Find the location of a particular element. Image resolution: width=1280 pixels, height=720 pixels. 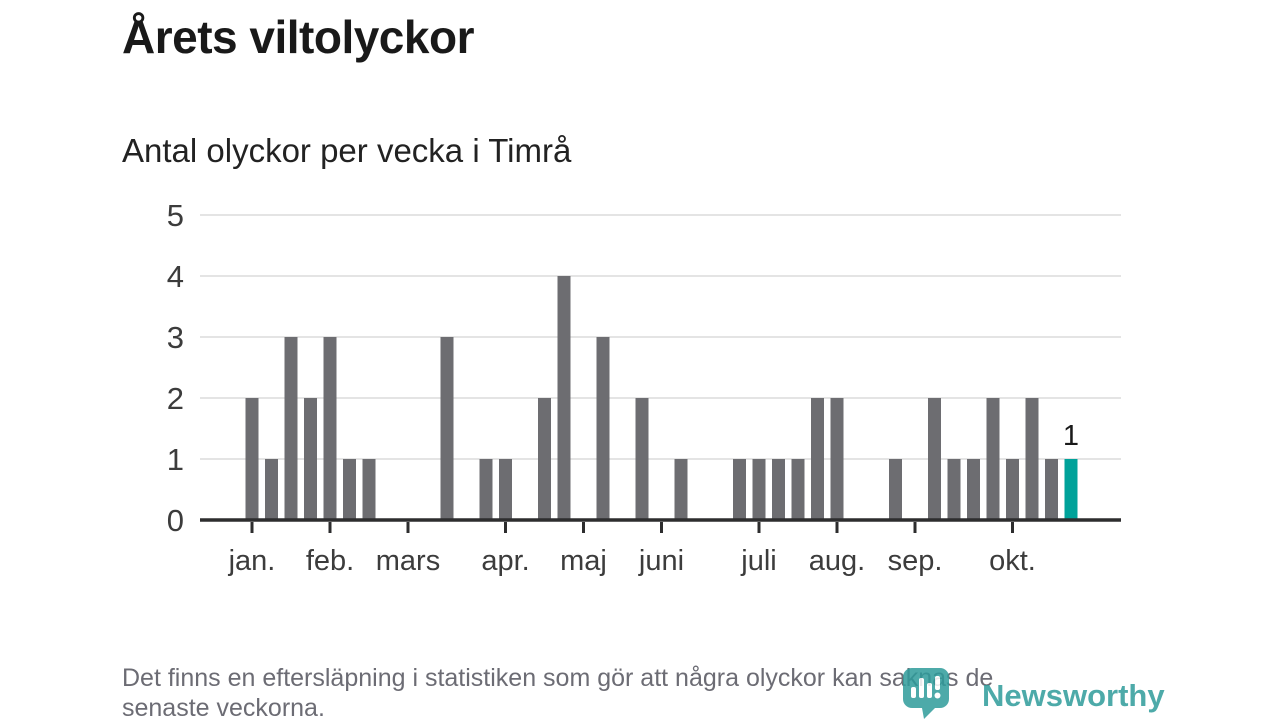

y-axis-label: 5 is located at coordinates (175, 215).